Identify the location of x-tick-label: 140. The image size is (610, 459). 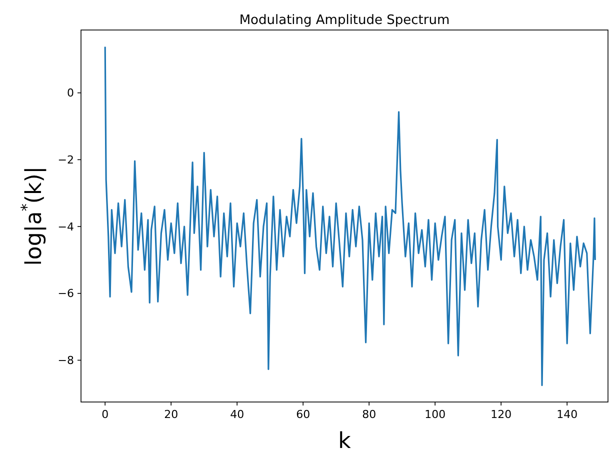
(567, 414).